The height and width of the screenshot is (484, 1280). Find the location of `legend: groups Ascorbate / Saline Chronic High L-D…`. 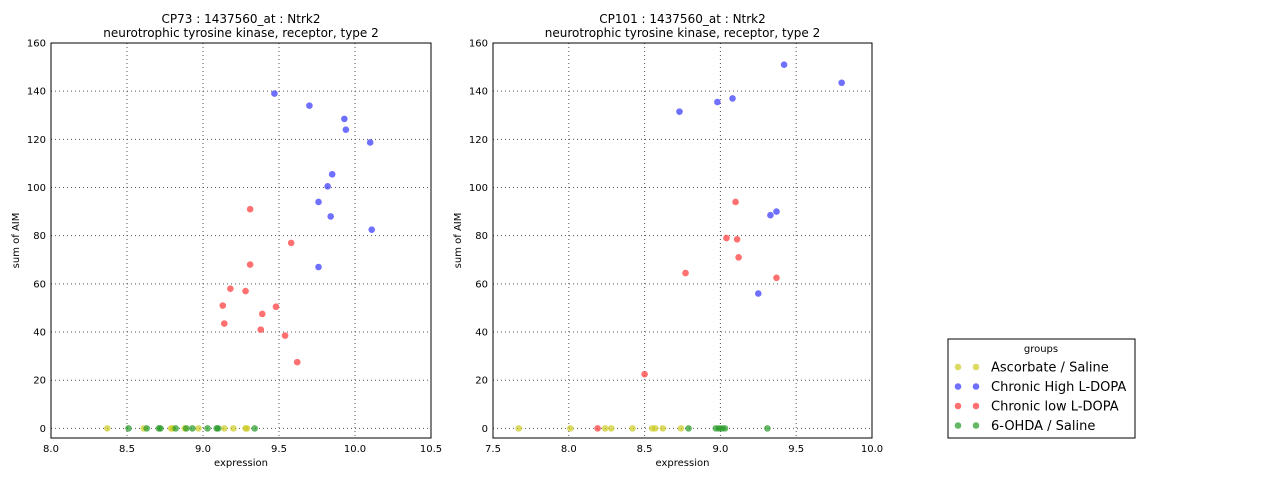

legend: groups Ascorbate / Saline Chronic High L-D… is located at coordinates (1041, 388).